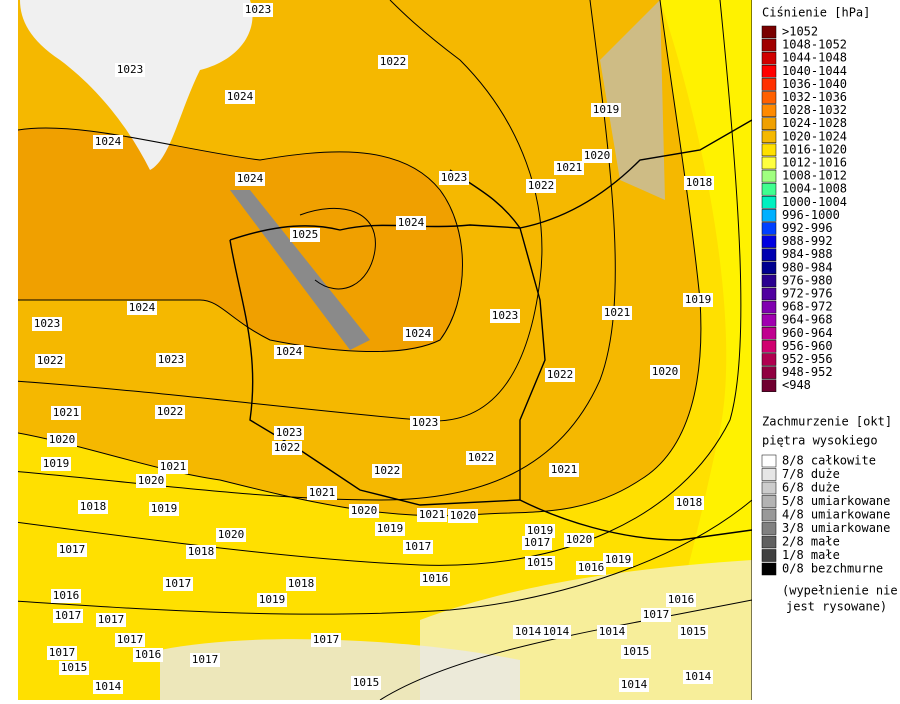  What do you see at coordinates (811, 474) in the screenshot?
I see `cloud-label: 7/8 duże` at bounding box center [811, 474].